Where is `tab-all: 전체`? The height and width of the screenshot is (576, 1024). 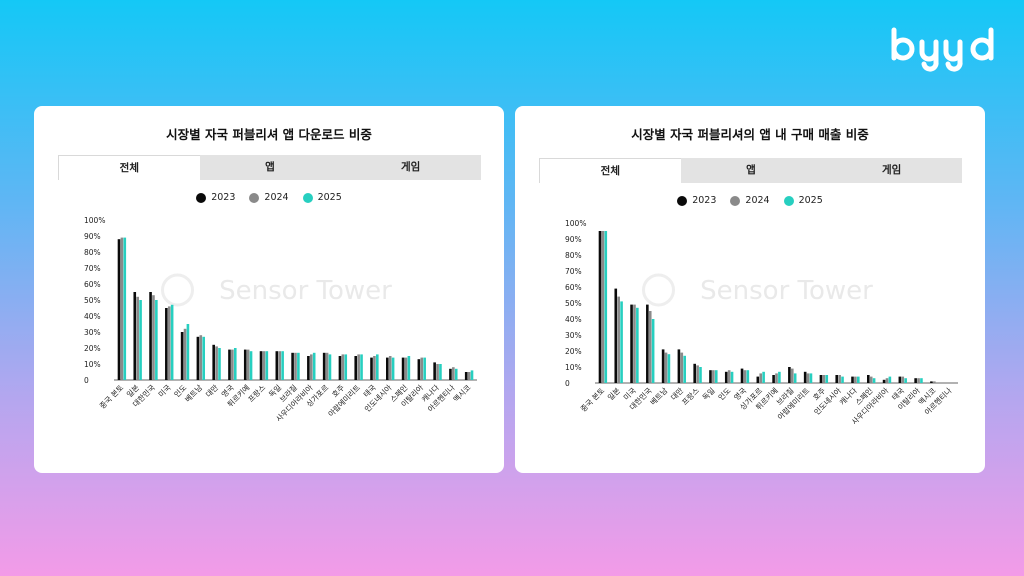 tab-all: 전체 is located at coordinates (610, 170).